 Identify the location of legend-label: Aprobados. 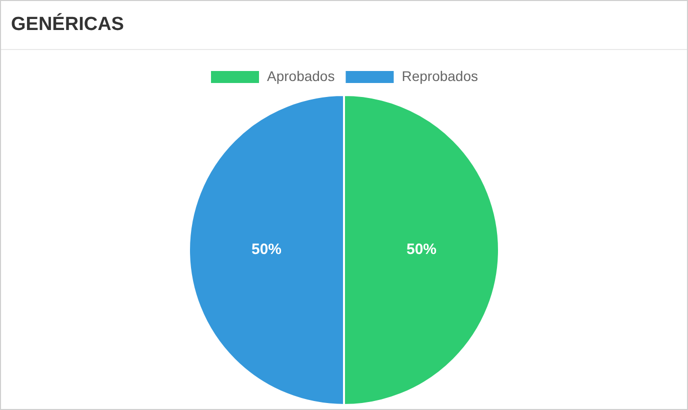
(301, 76).